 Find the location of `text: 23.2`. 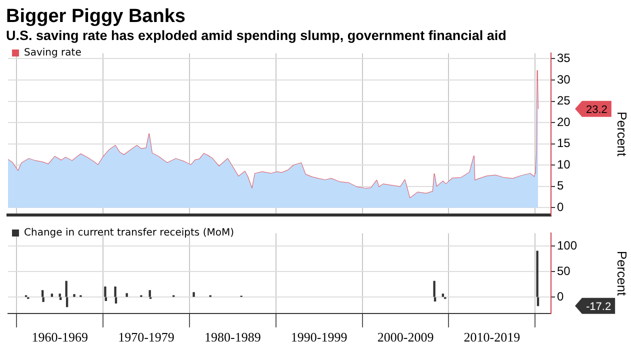

text: 23.2 is located at coordinates (597, 110).